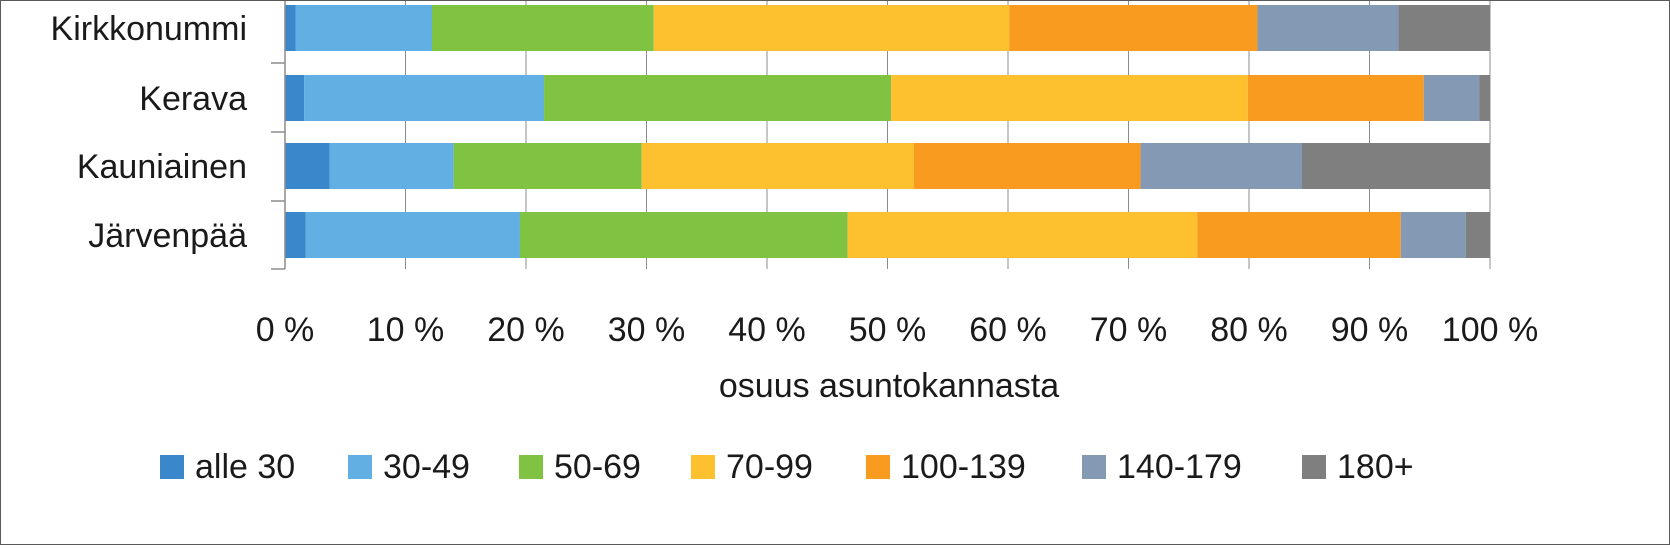 The image size is (1670, 549). Describe the element at coordinates (412, 235) in the screenshot. I see `bar-30-49-j-rvenp` at that location.